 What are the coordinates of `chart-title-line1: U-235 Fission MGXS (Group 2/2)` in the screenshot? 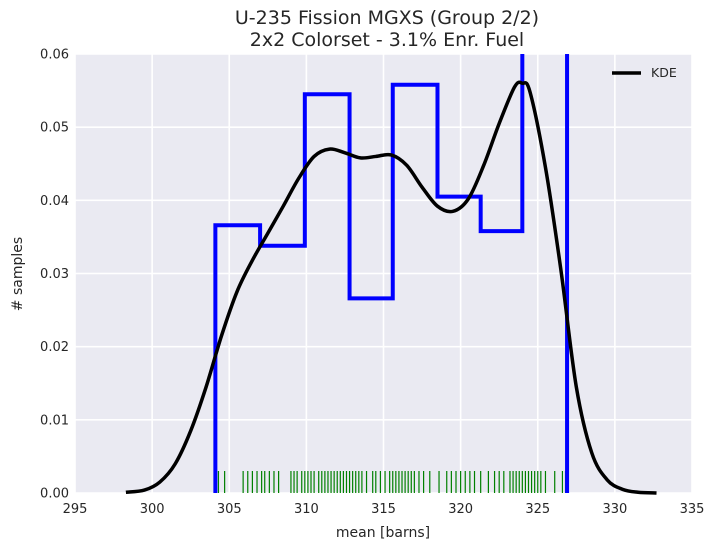 It's located at (387, 18).